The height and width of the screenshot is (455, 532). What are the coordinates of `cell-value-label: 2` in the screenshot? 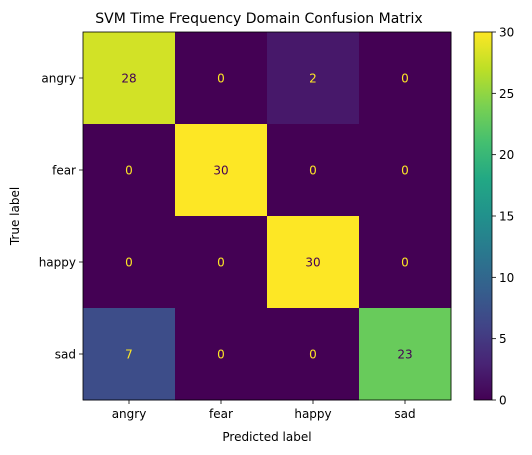 It's located at (313, 79).